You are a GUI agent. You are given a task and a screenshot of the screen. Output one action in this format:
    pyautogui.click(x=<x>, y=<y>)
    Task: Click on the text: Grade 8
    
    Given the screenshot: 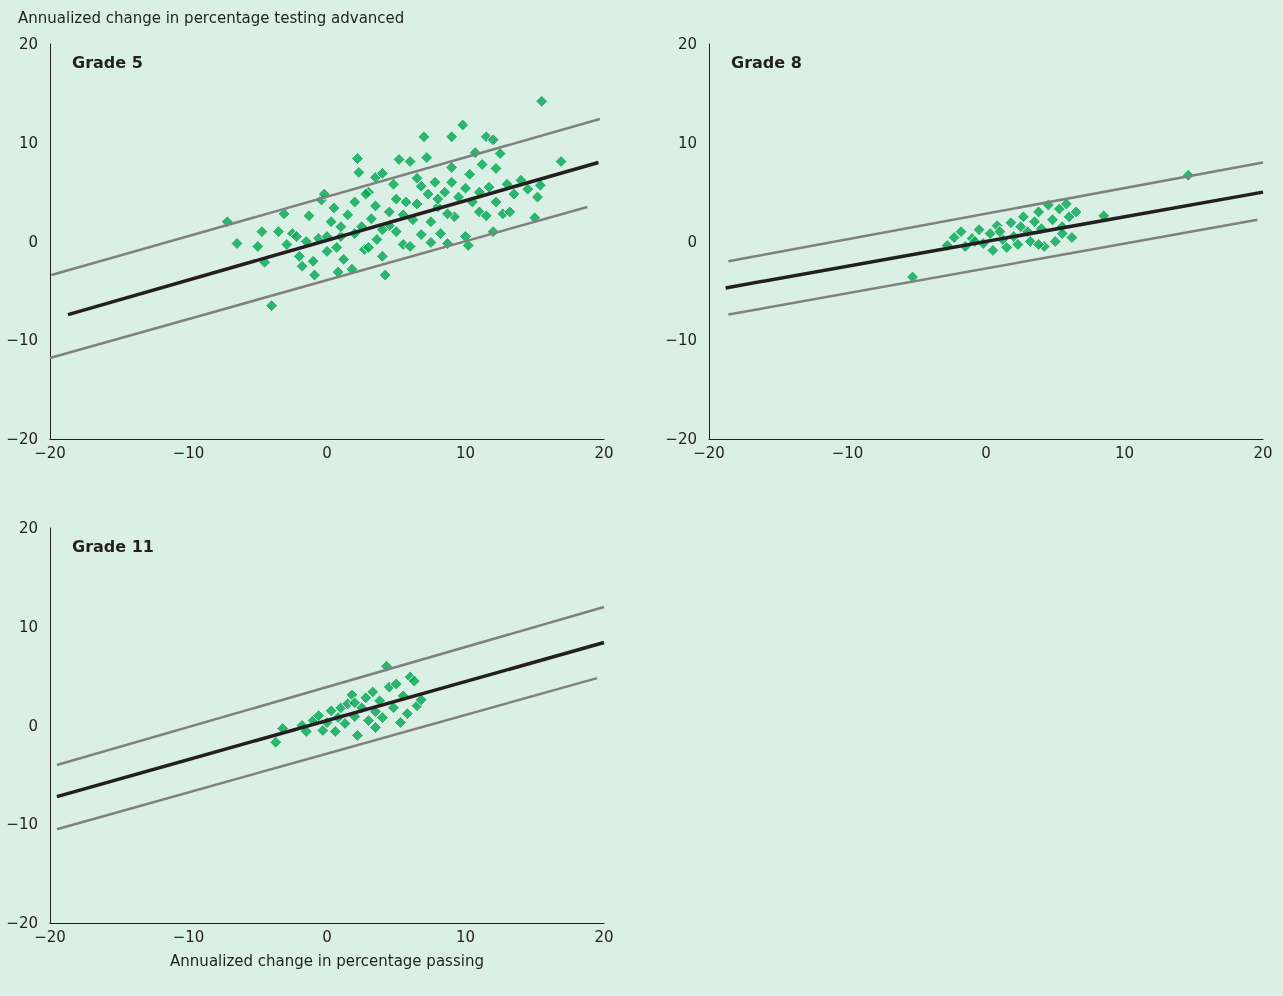 What is the action you would take?
    pyautogui.click(x=766, y=62)
    